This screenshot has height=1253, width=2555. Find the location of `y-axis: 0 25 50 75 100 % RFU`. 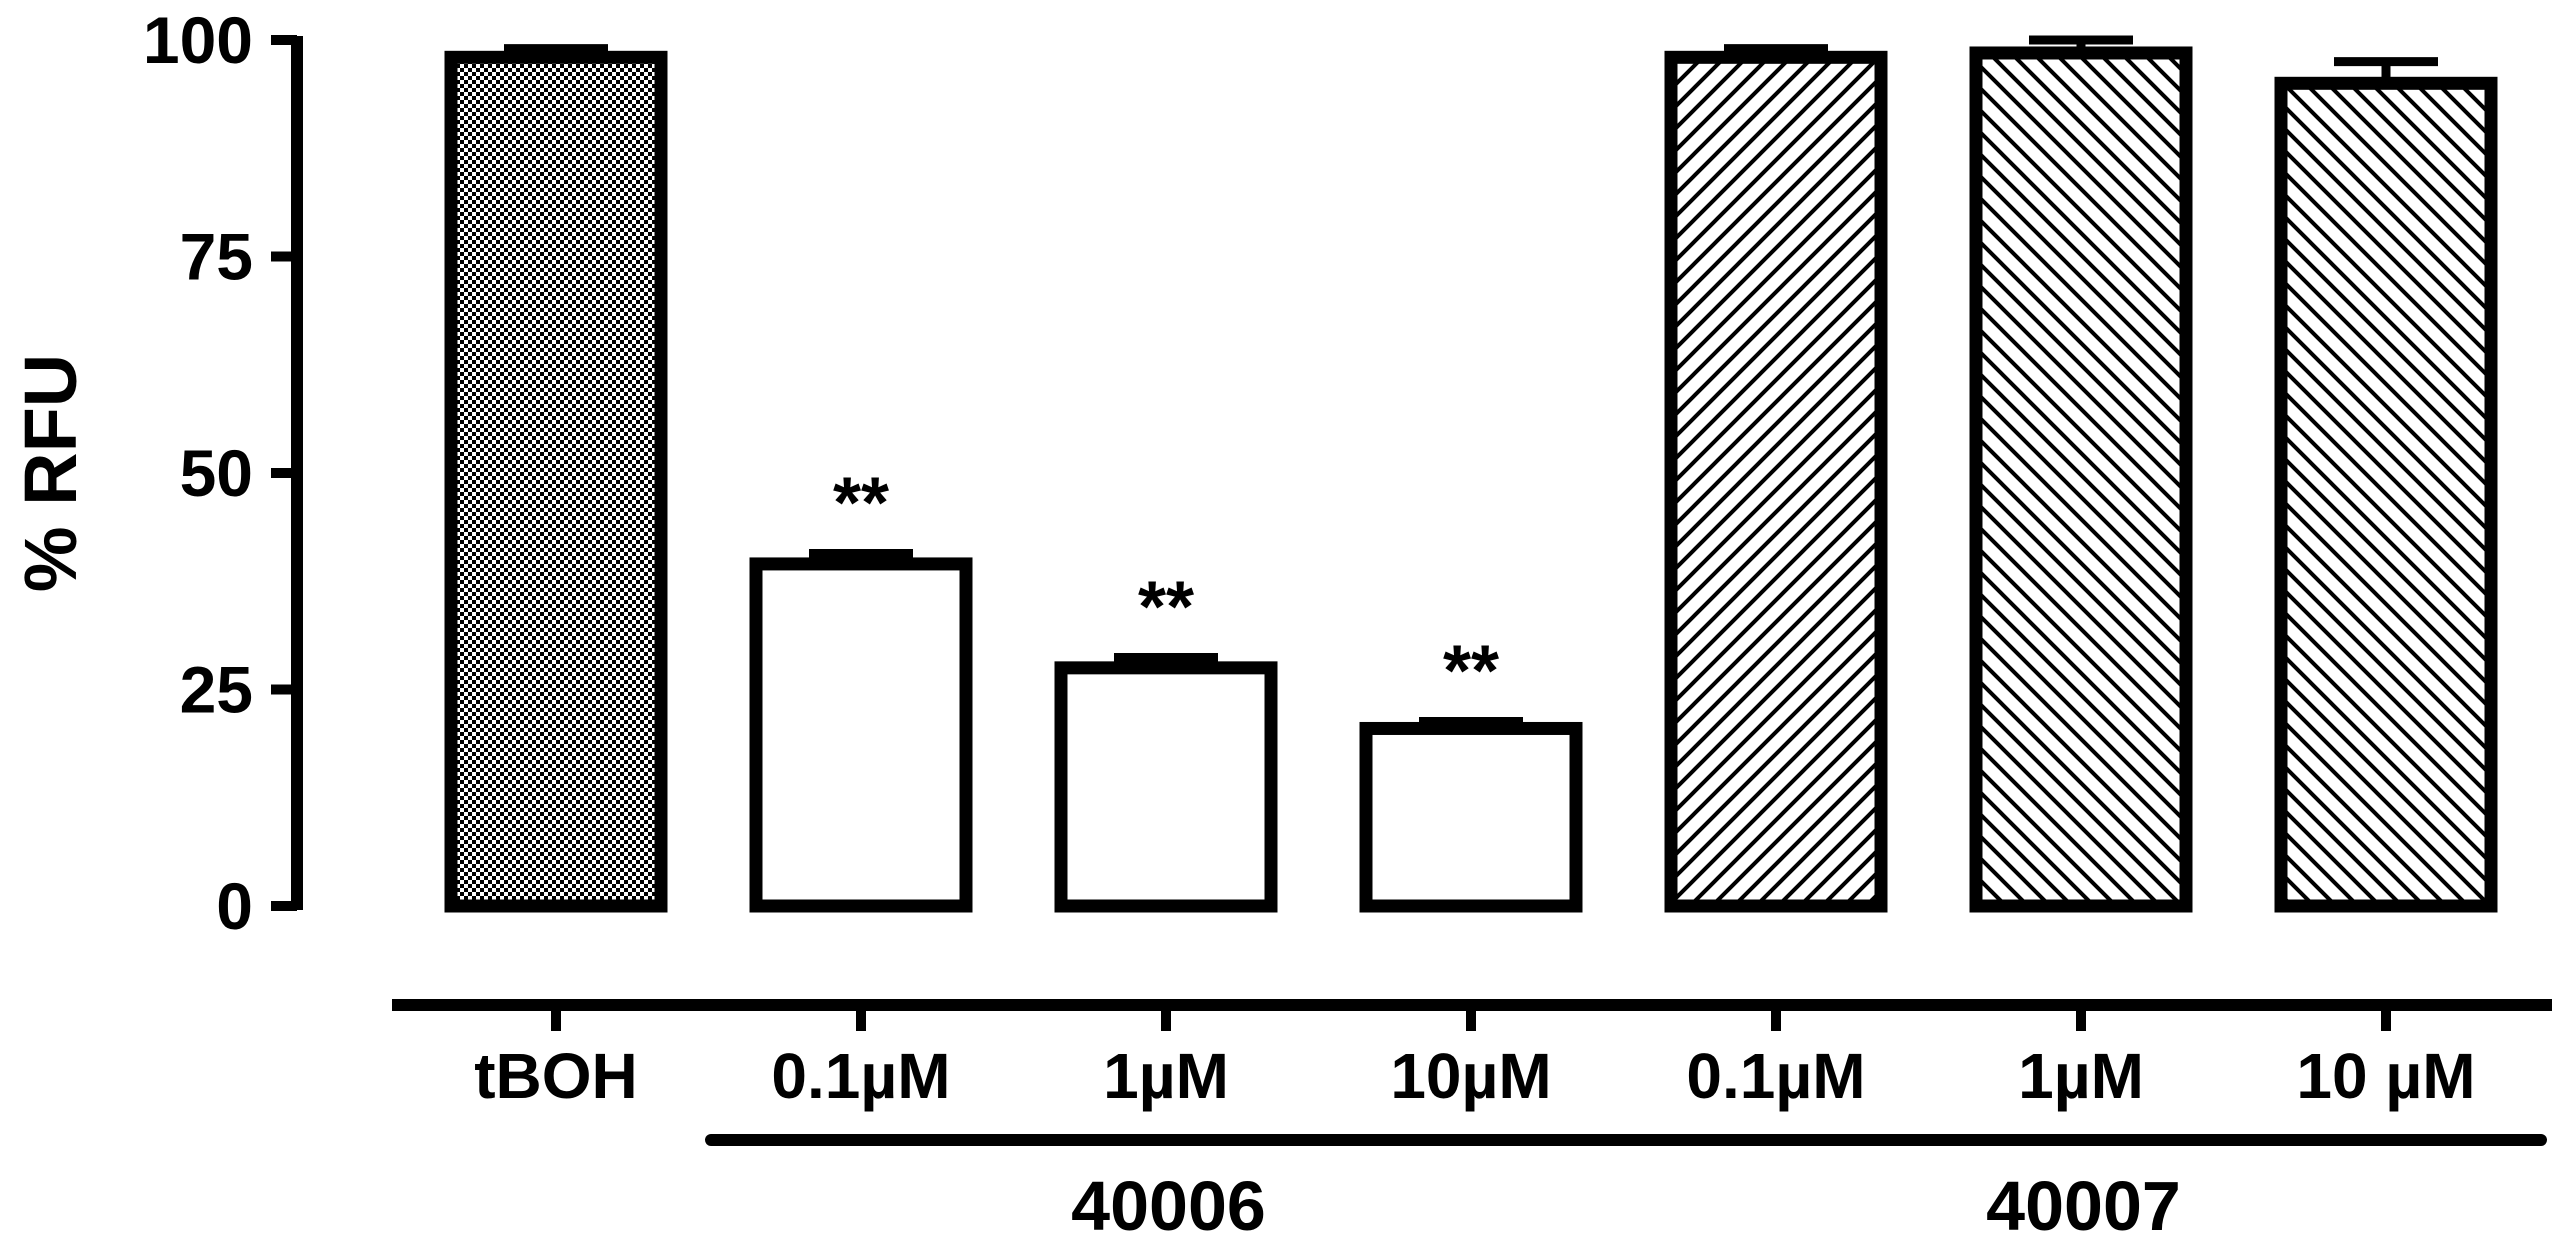

y-axis: 0 25 50 75 100 % RFU is located at coordinates (156, 473).